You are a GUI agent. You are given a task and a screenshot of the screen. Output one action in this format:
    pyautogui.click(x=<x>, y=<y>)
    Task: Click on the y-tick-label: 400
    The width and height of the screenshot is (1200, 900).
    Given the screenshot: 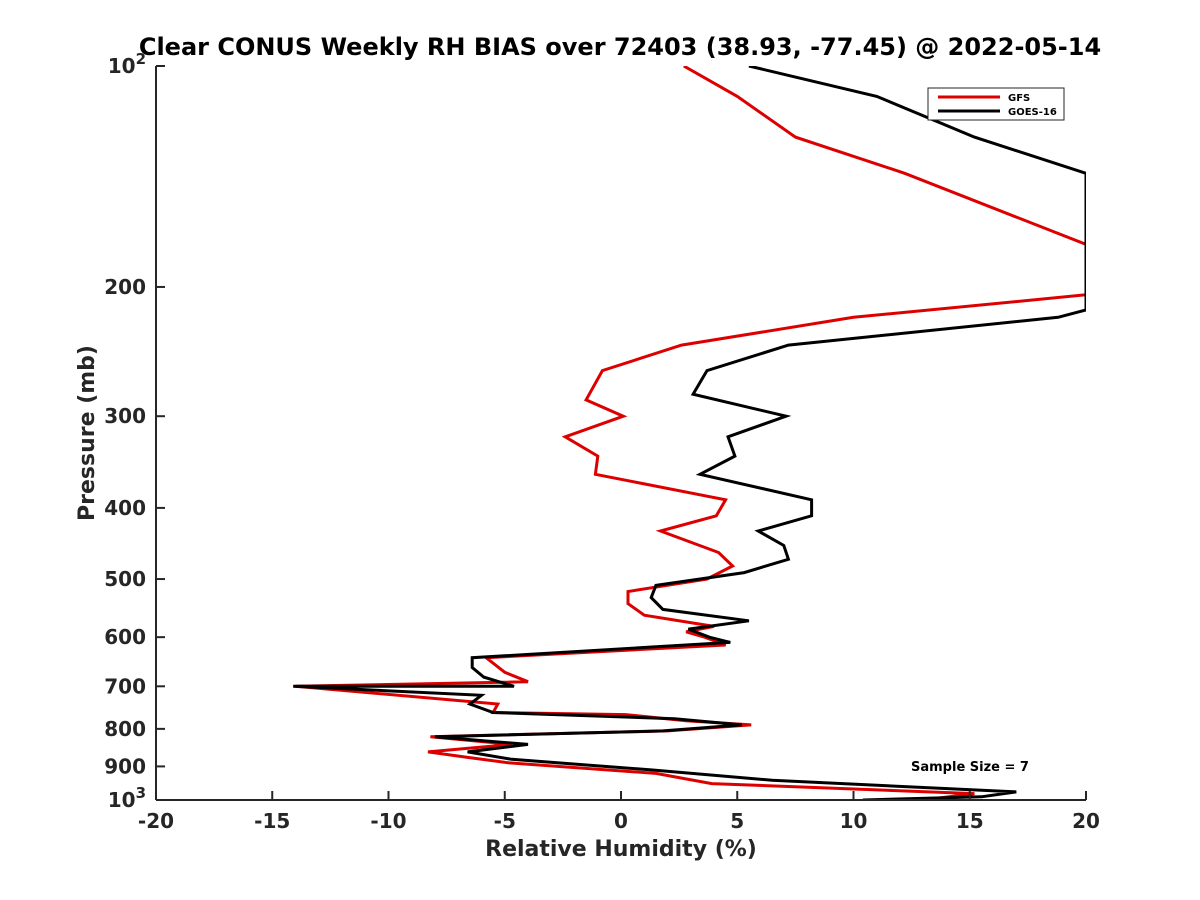 What is the action you would take?
    pyautogui.click(x=125, y=508)
    